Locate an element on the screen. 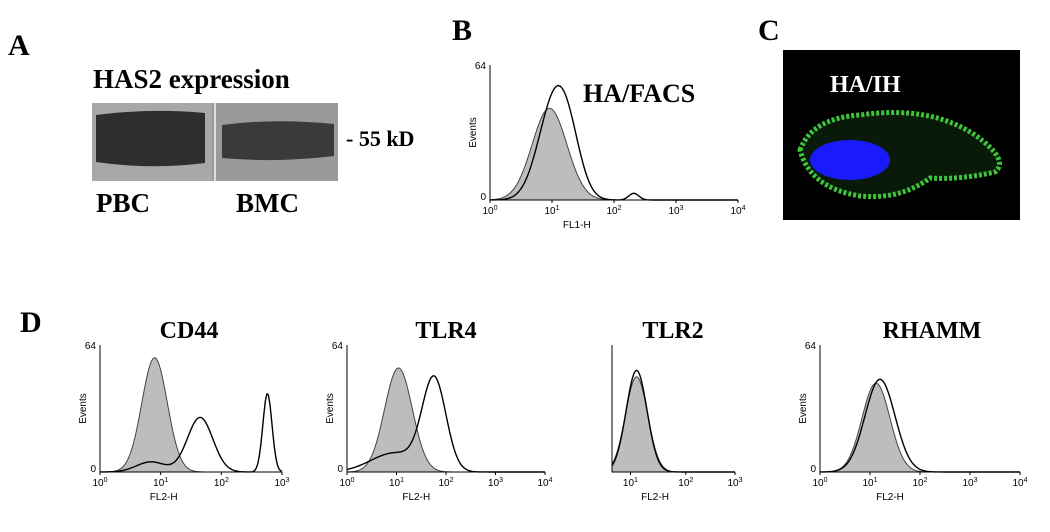 The width and height of the screenshot is (1050, 532). plot-title: TLR4 is located at coordinates (445, 331).